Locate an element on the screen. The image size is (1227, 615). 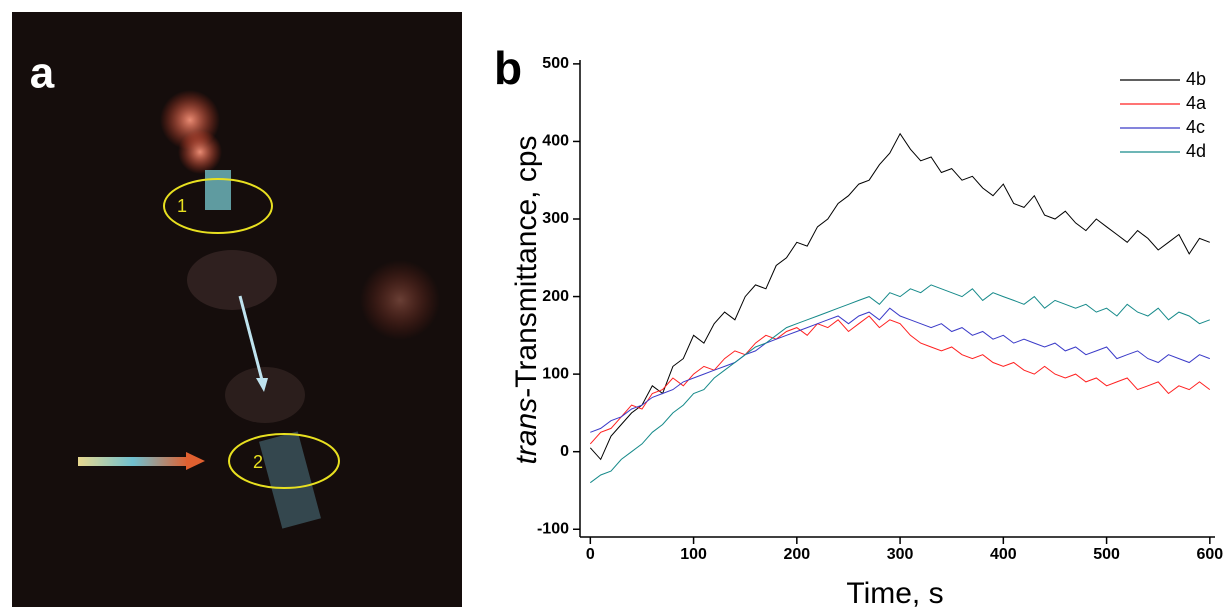
marker-label: 1 is located at coordinates (182, 206).